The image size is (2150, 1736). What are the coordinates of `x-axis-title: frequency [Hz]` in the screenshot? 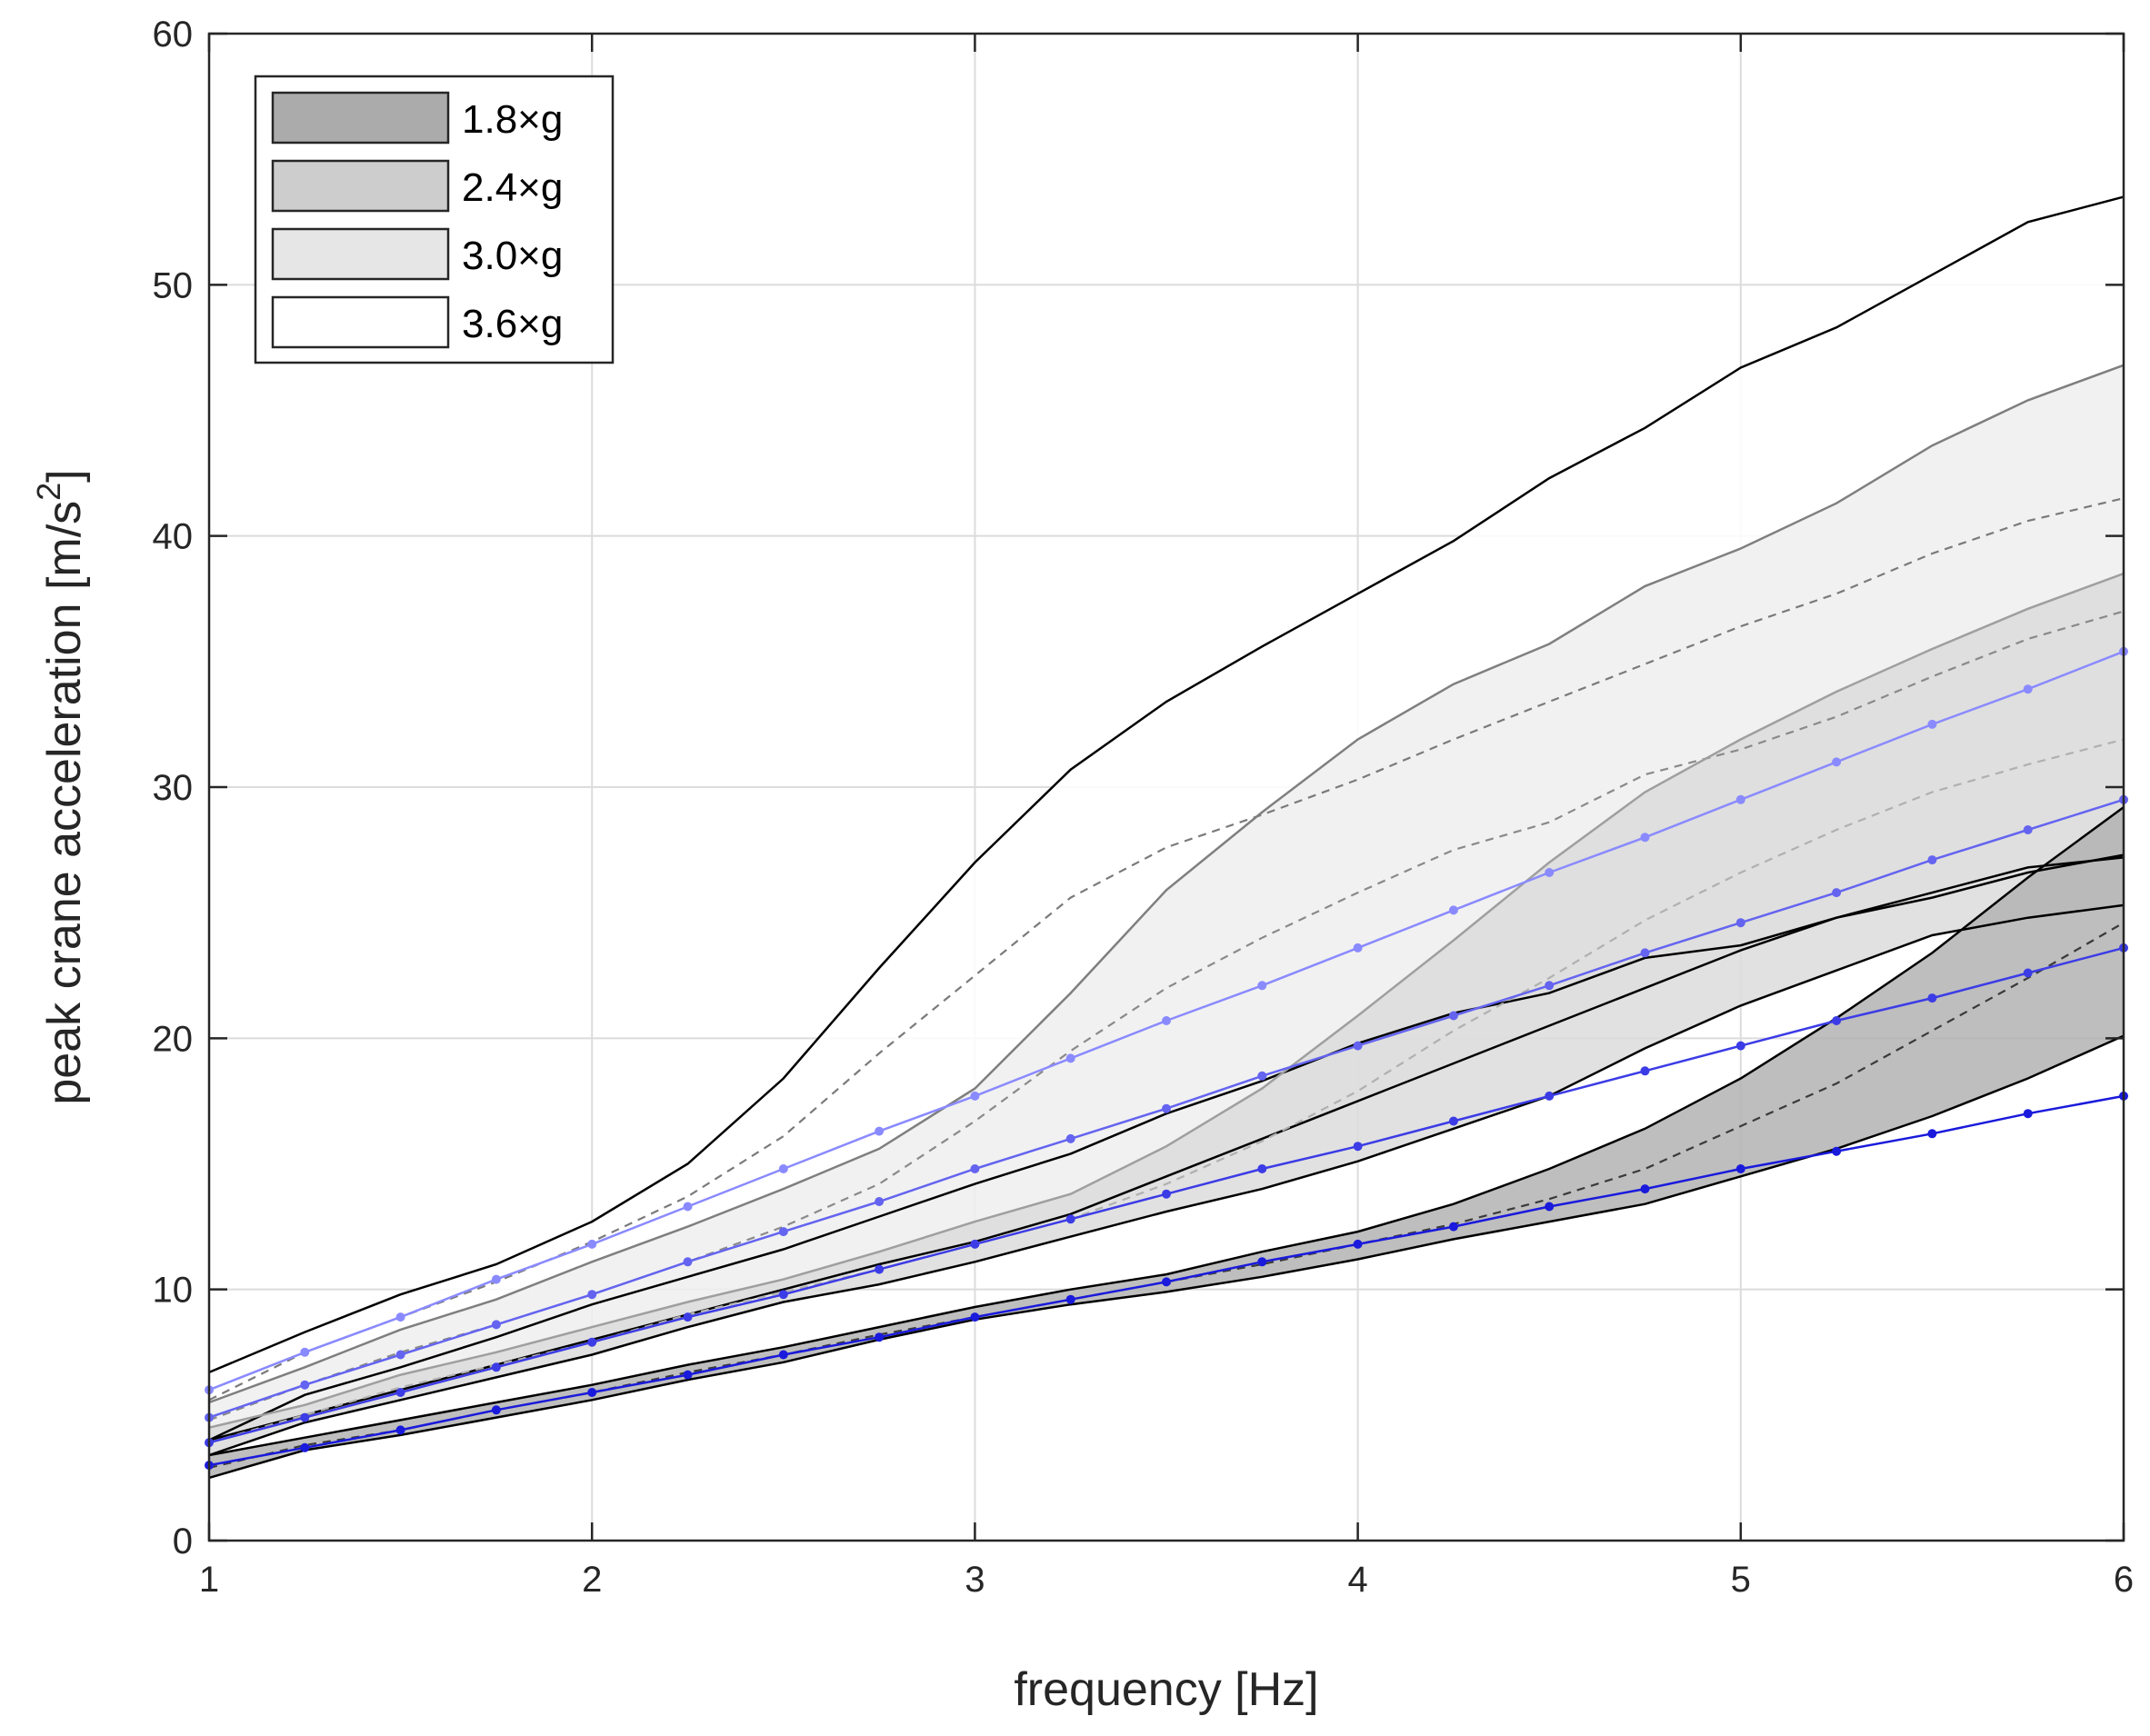 It's located at (1166, 1689).